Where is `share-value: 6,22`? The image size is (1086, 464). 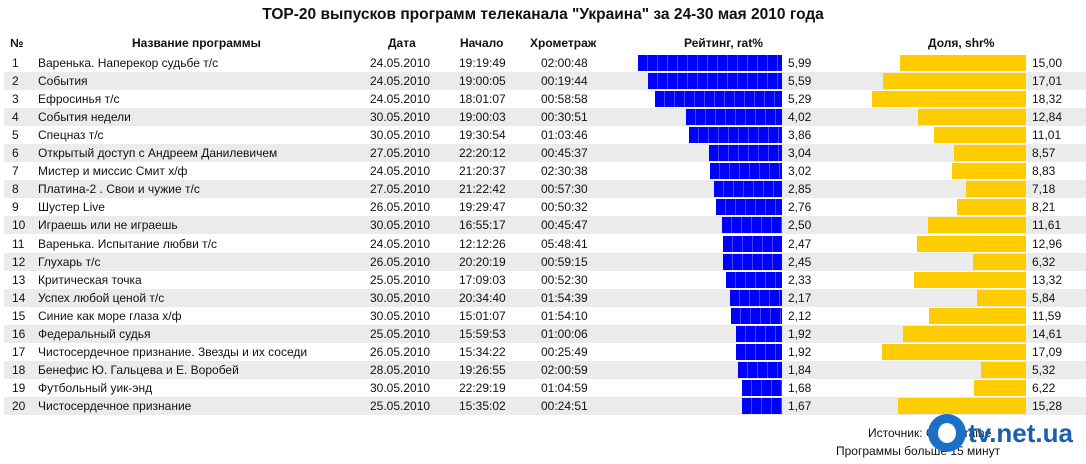 share-value: 6,22 is located at coordinates (1044, 387).